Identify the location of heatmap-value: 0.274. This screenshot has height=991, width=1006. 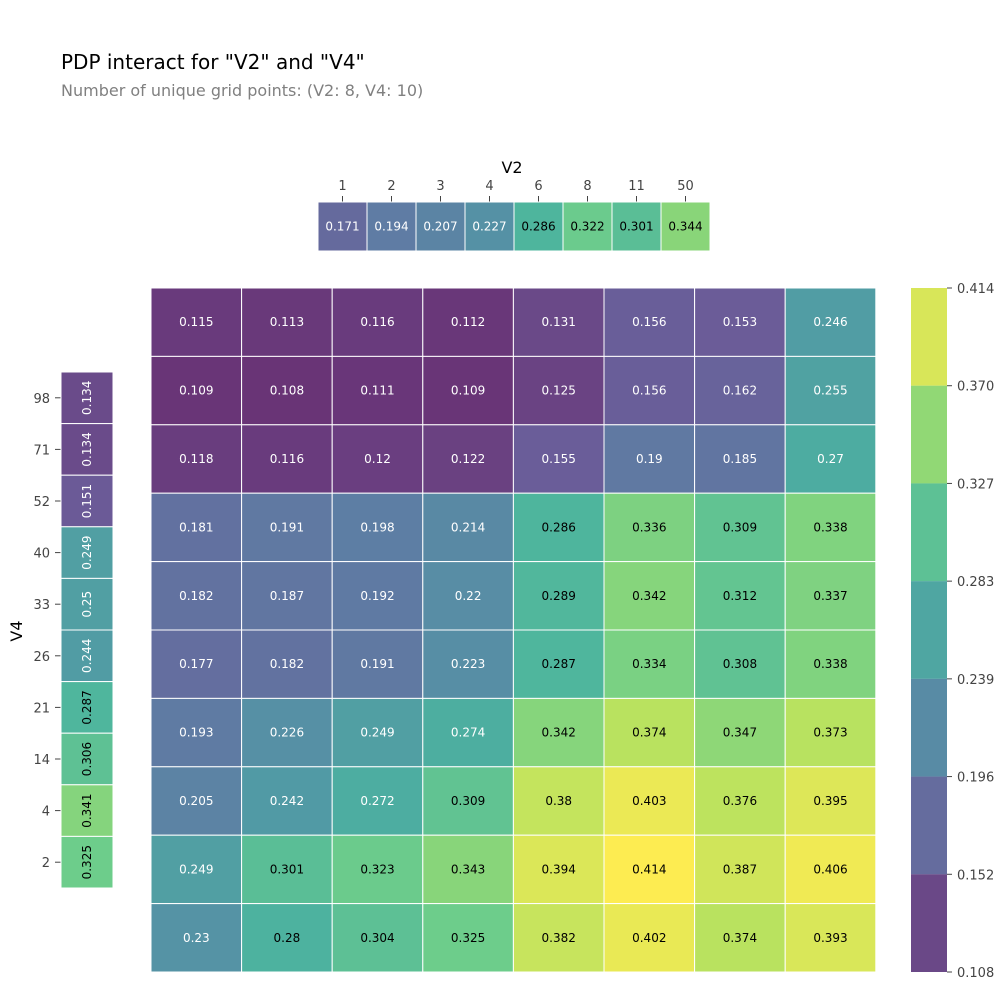
(468, 733).